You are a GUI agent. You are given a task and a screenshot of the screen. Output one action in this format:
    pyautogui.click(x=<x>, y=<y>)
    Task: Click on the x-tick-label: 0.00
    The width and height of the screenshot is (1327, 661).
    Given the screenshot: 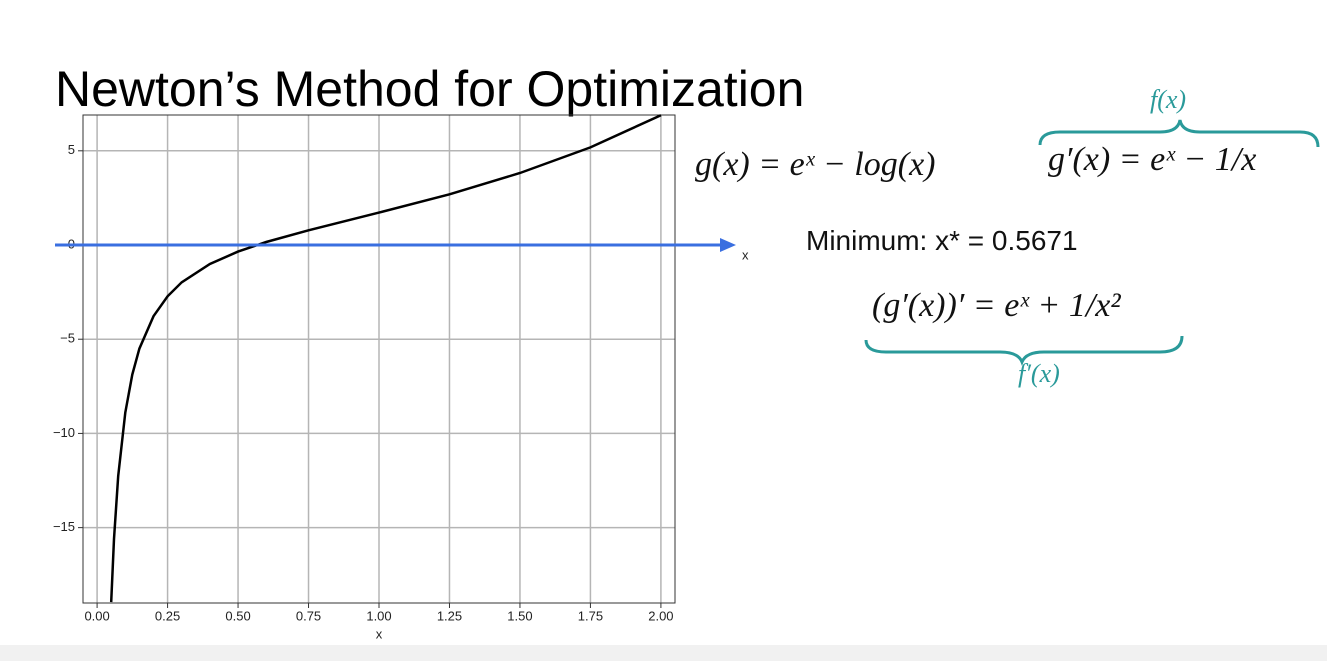 What is the action you would take?
    pyautogui.click(x=96, y=615)
    